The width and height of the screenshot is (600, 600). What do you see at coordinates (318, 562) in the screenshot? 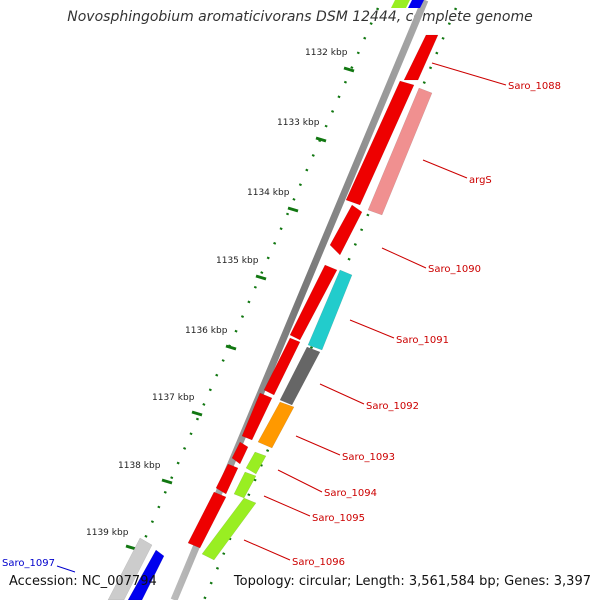
I see `gene-label: Saro_1096` at bounding box center [318, 562].